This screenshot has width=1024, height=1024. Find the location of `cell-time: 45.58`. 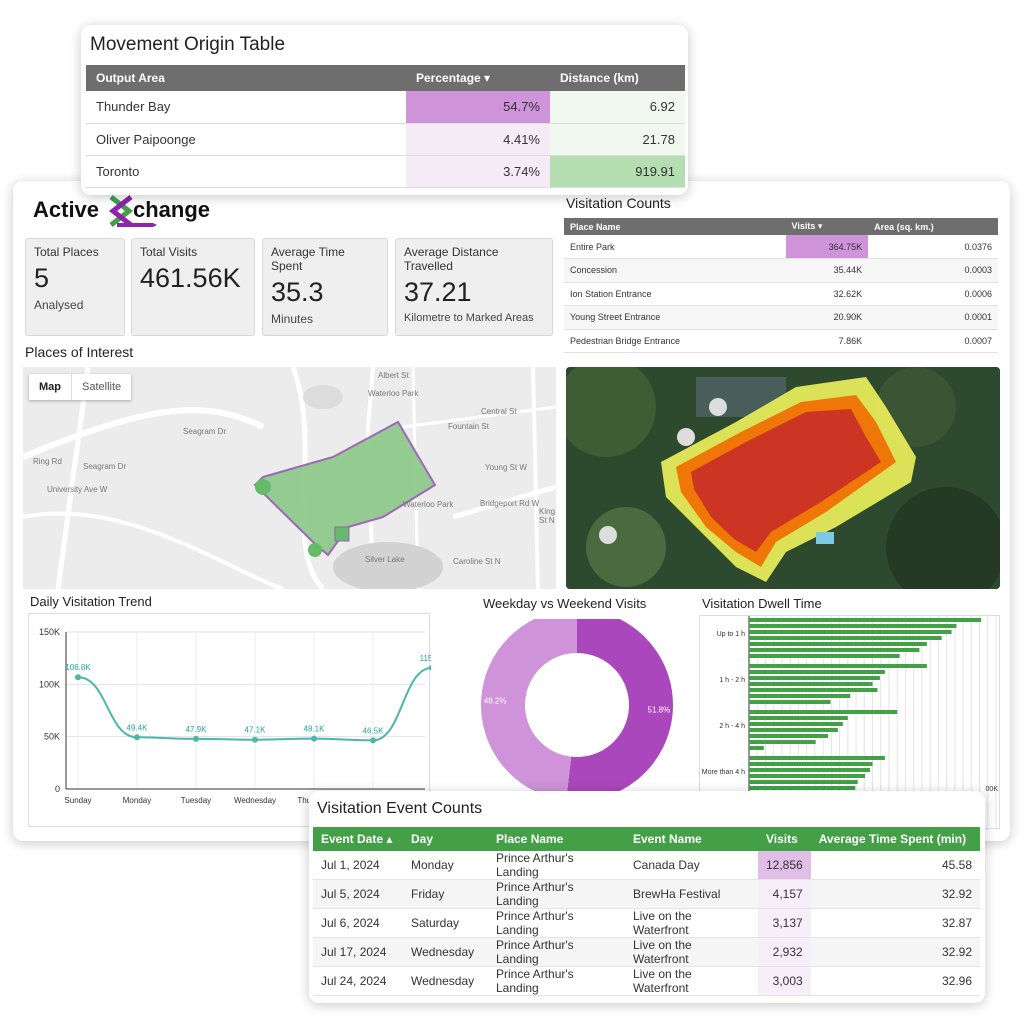

cell-time: 45.58 is located at coordinates (895, 865).